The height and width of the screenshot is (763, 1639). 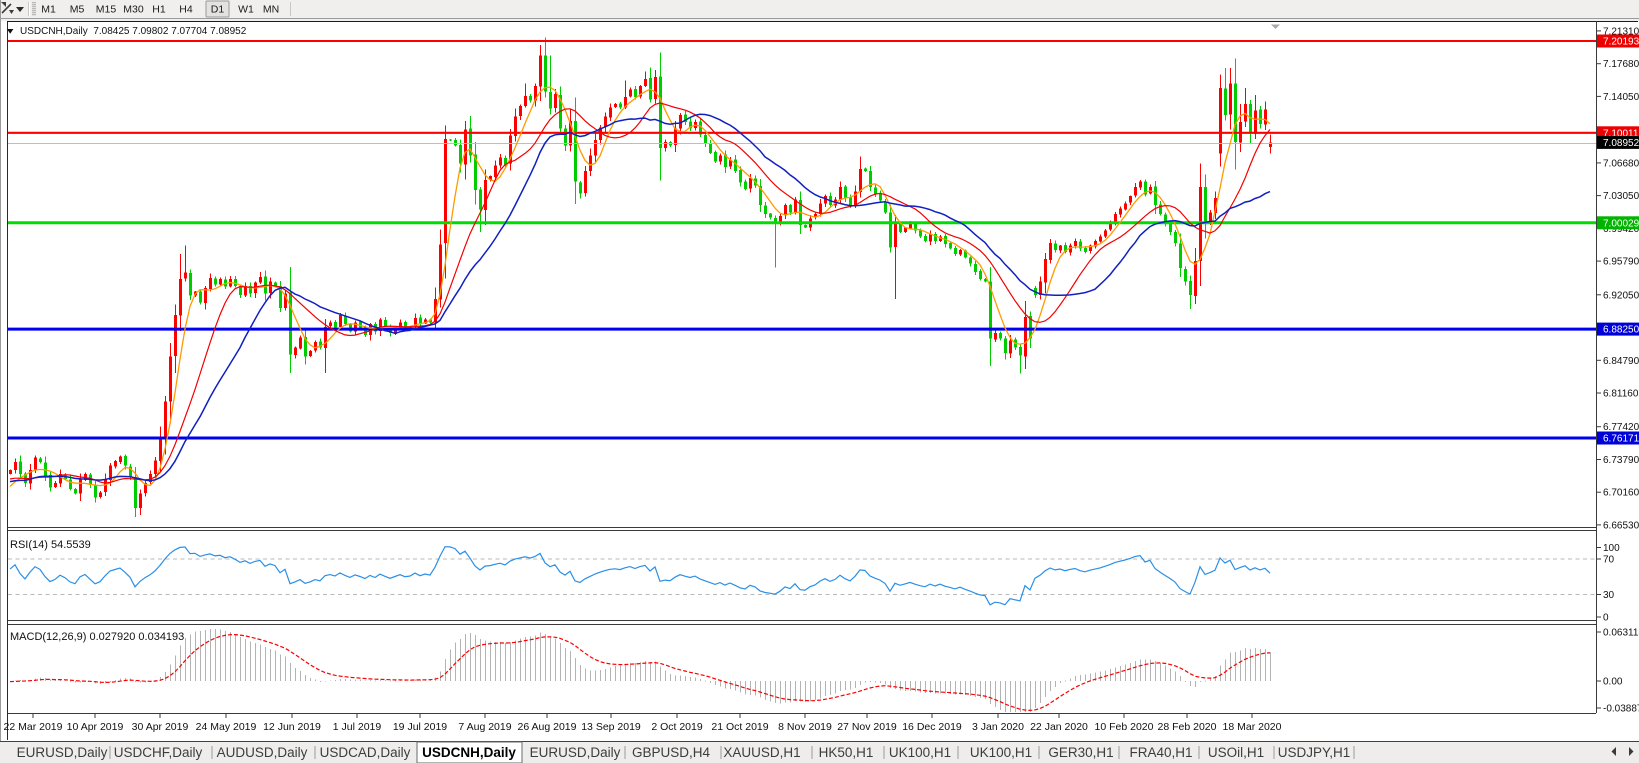 I want to click on svg-text: 6.76171, so click(x=1621, y=439).